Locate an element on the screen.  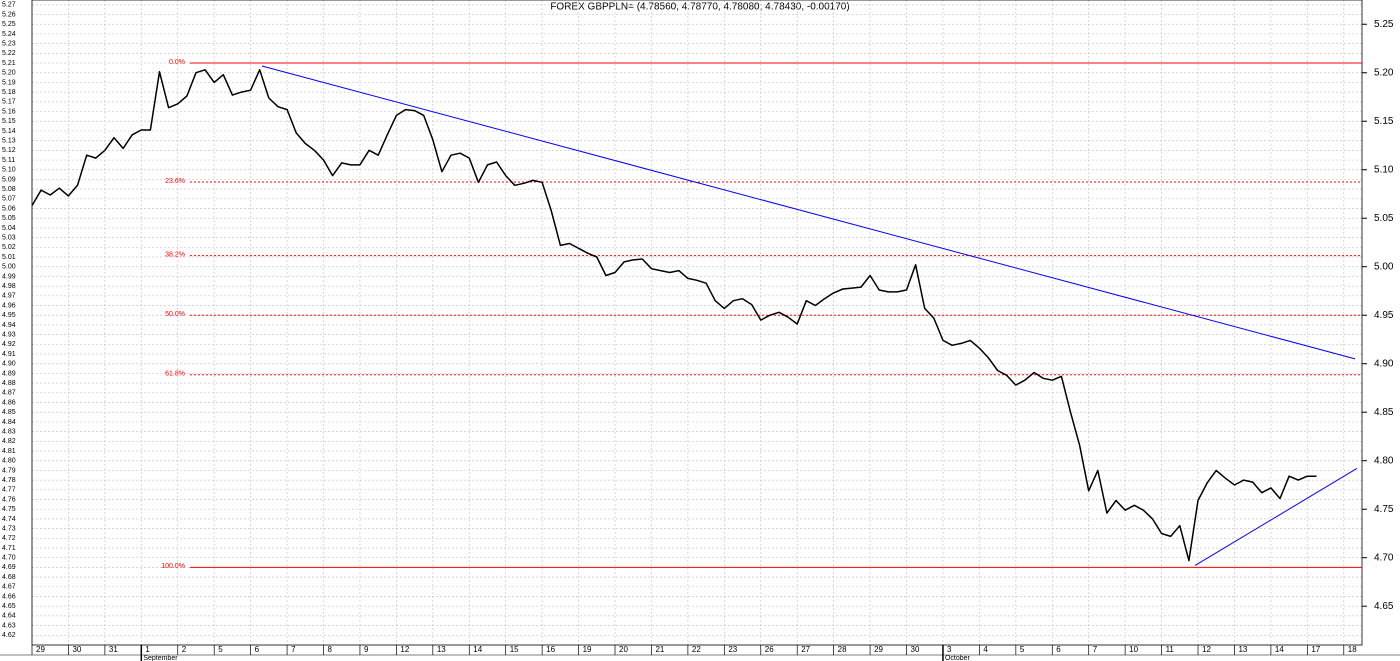
y-tick-label: 4.97 is located at coordinates (9, 296).